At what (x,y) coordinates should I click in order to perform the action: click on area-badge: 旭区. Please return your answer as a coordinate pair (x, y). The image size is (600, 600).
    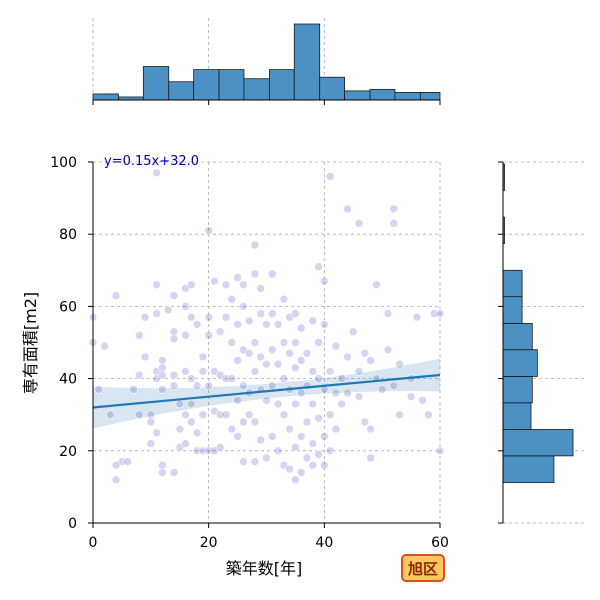
    Looking at the image, I should click on (423, 568).